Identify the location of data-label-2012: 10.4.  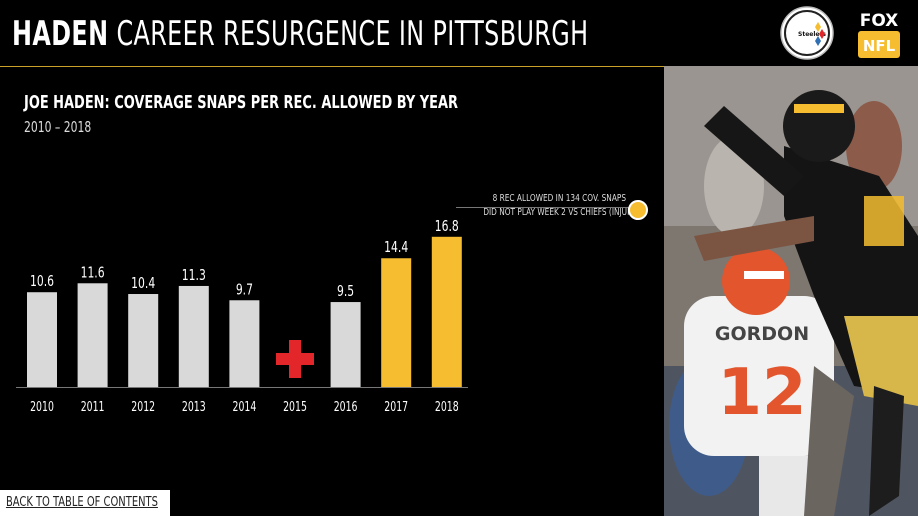
(143, 284).